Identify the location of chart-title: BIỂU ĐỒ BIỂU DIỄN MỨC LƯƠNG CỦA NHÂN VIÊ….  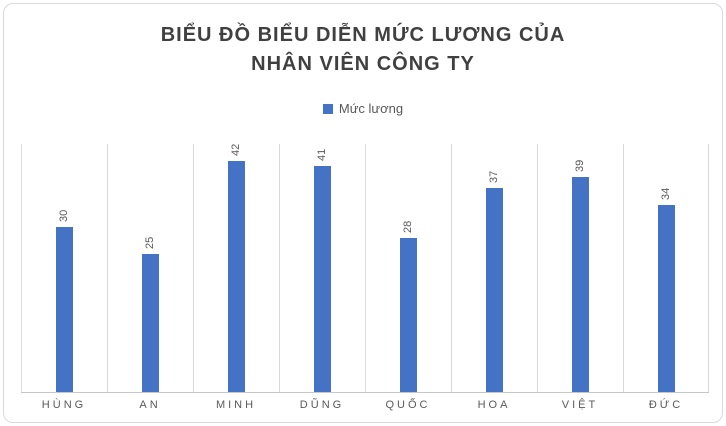
(363, 50).